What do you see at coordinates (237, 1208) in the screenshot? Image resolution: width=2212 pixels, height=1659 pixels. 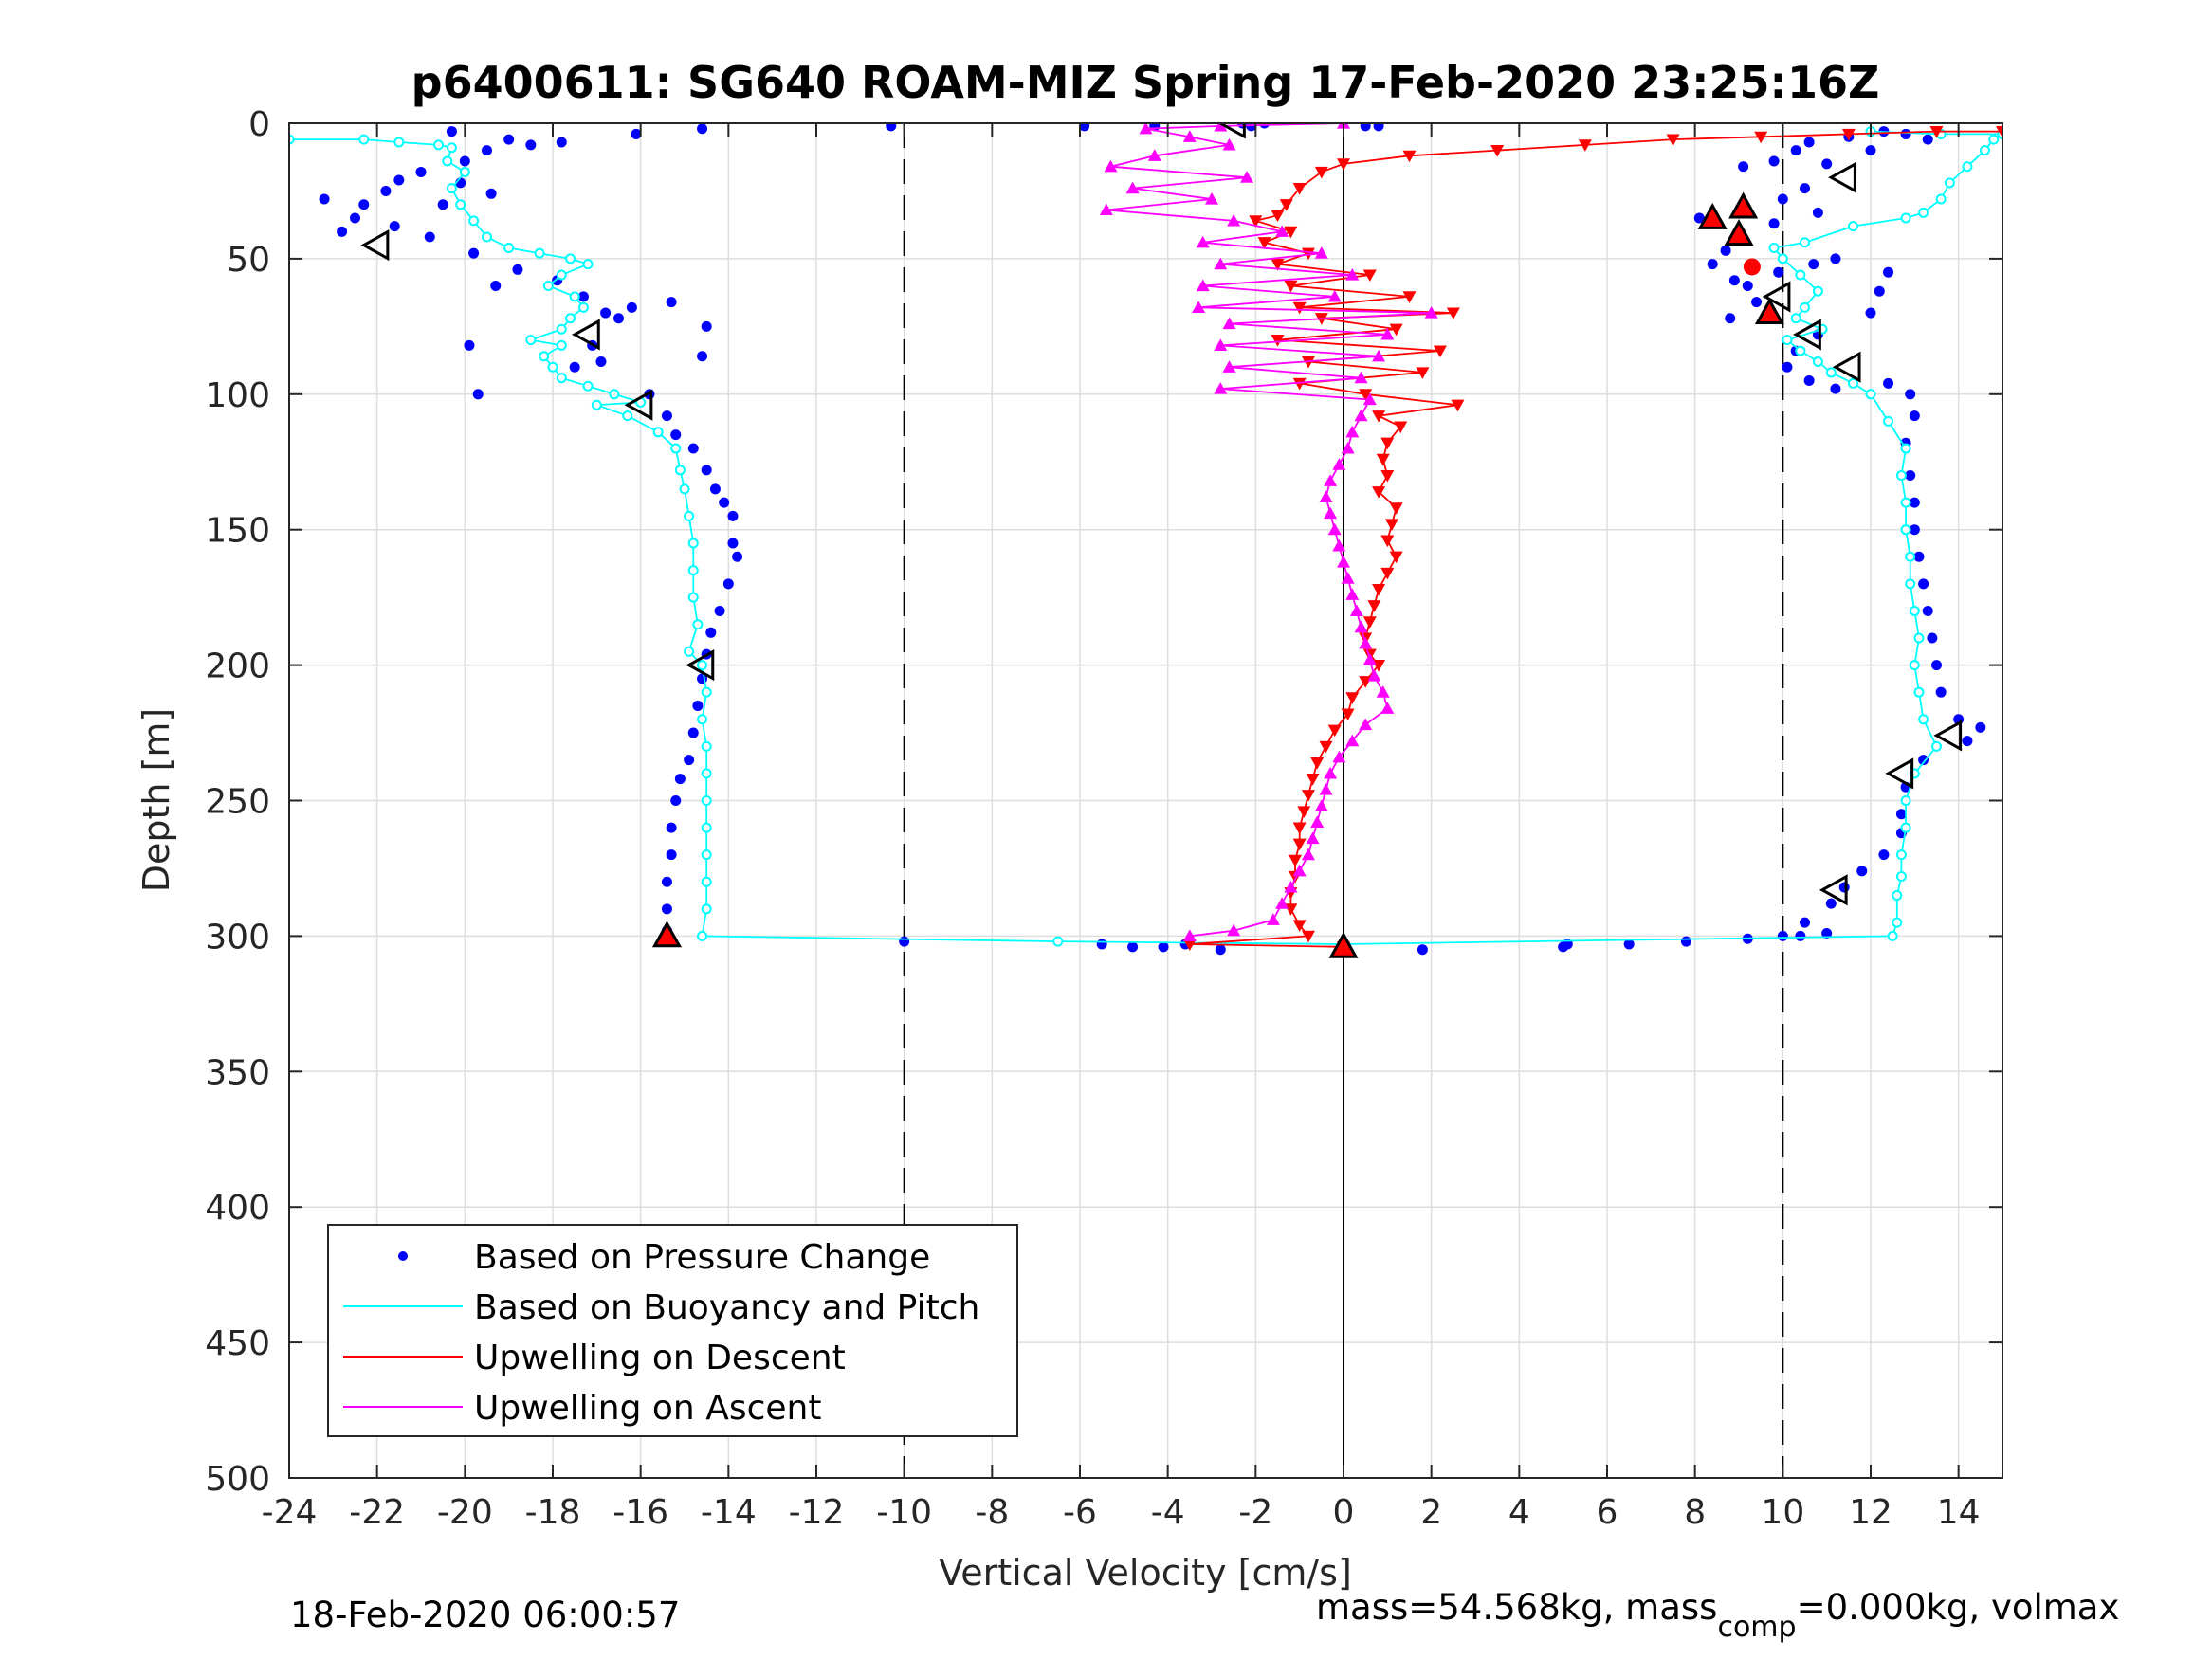 I see `y-tick-label: 400` at bounding box center [237, 1208].